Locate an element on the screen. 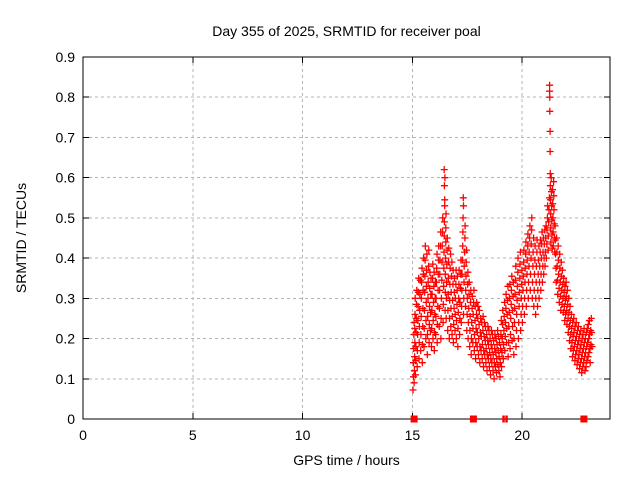 The height and width of the screenshot is (480, 640). x-tick-labels: 0 5 10 15 20 is located at coordinates (304, 435).